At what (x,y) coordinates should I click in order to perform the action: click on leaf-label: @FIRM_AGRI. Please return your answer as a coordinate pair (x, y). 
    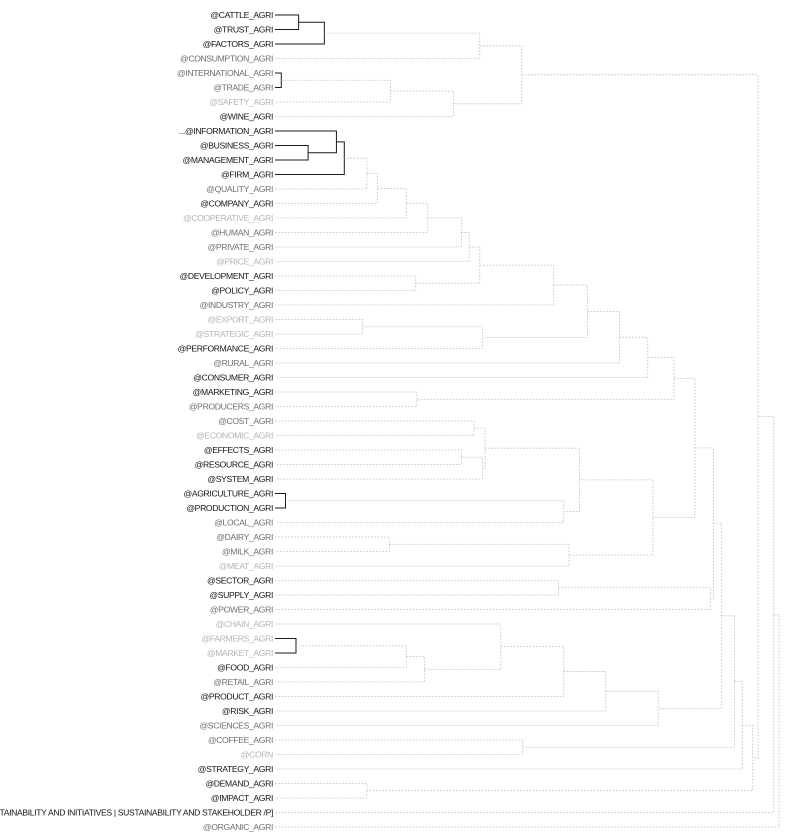
    Looking at the image, I should click on (247, 175).